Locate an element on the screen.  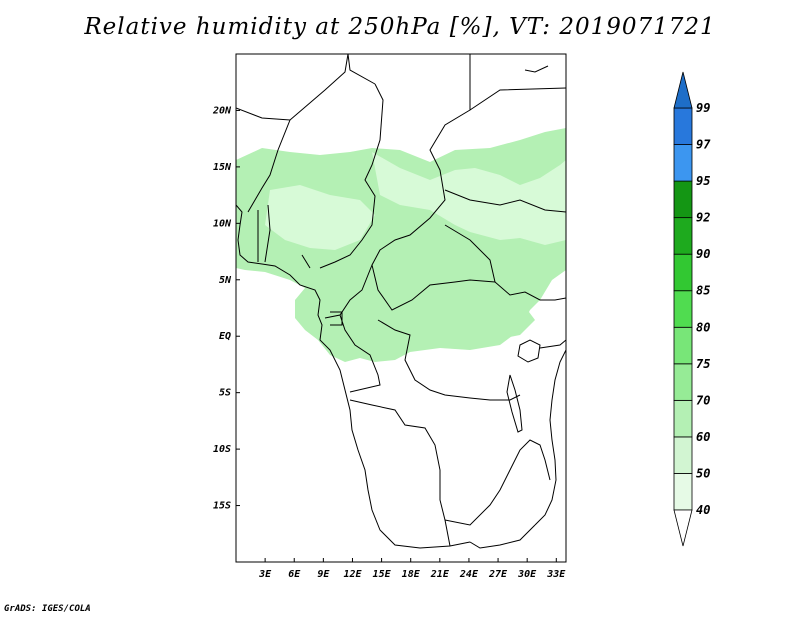
grads-credit: GrADS: IGES/COLA is located at coordinates (47, 609).